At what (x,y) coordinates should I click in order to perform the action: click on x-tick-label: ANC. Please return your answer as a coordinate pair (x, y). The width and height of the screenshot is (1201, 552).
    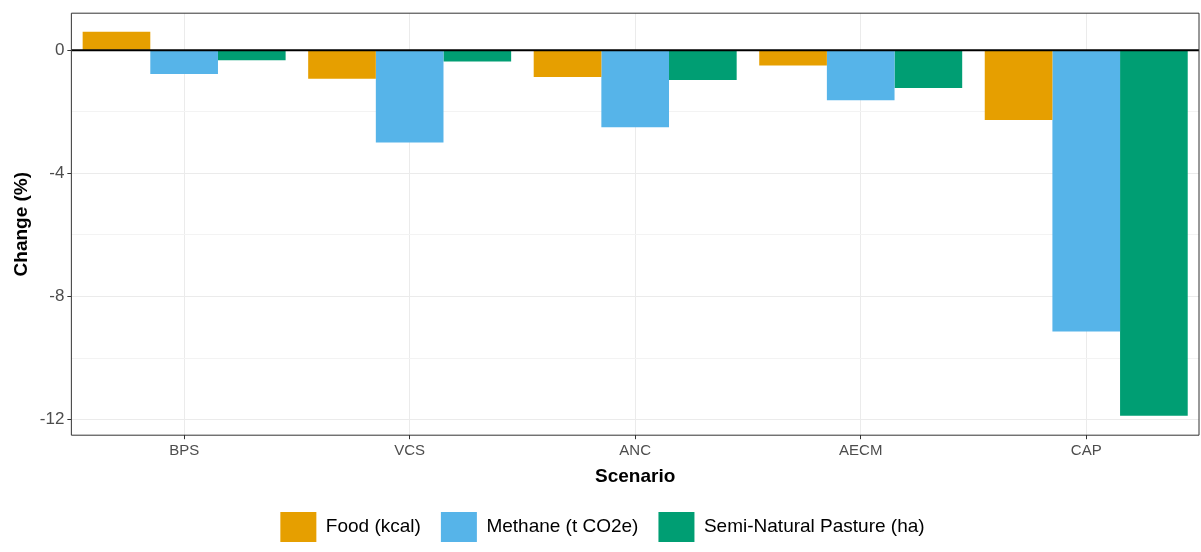
    Looking at the image, I should click on (635, 450).